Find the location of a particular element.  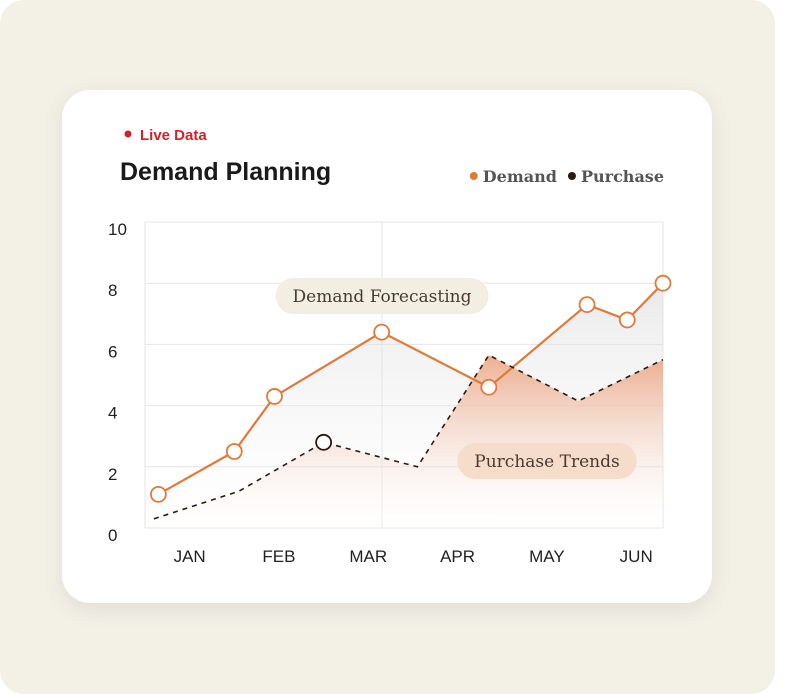

x-tick-label: JUN is located at coordinates (636, 556).